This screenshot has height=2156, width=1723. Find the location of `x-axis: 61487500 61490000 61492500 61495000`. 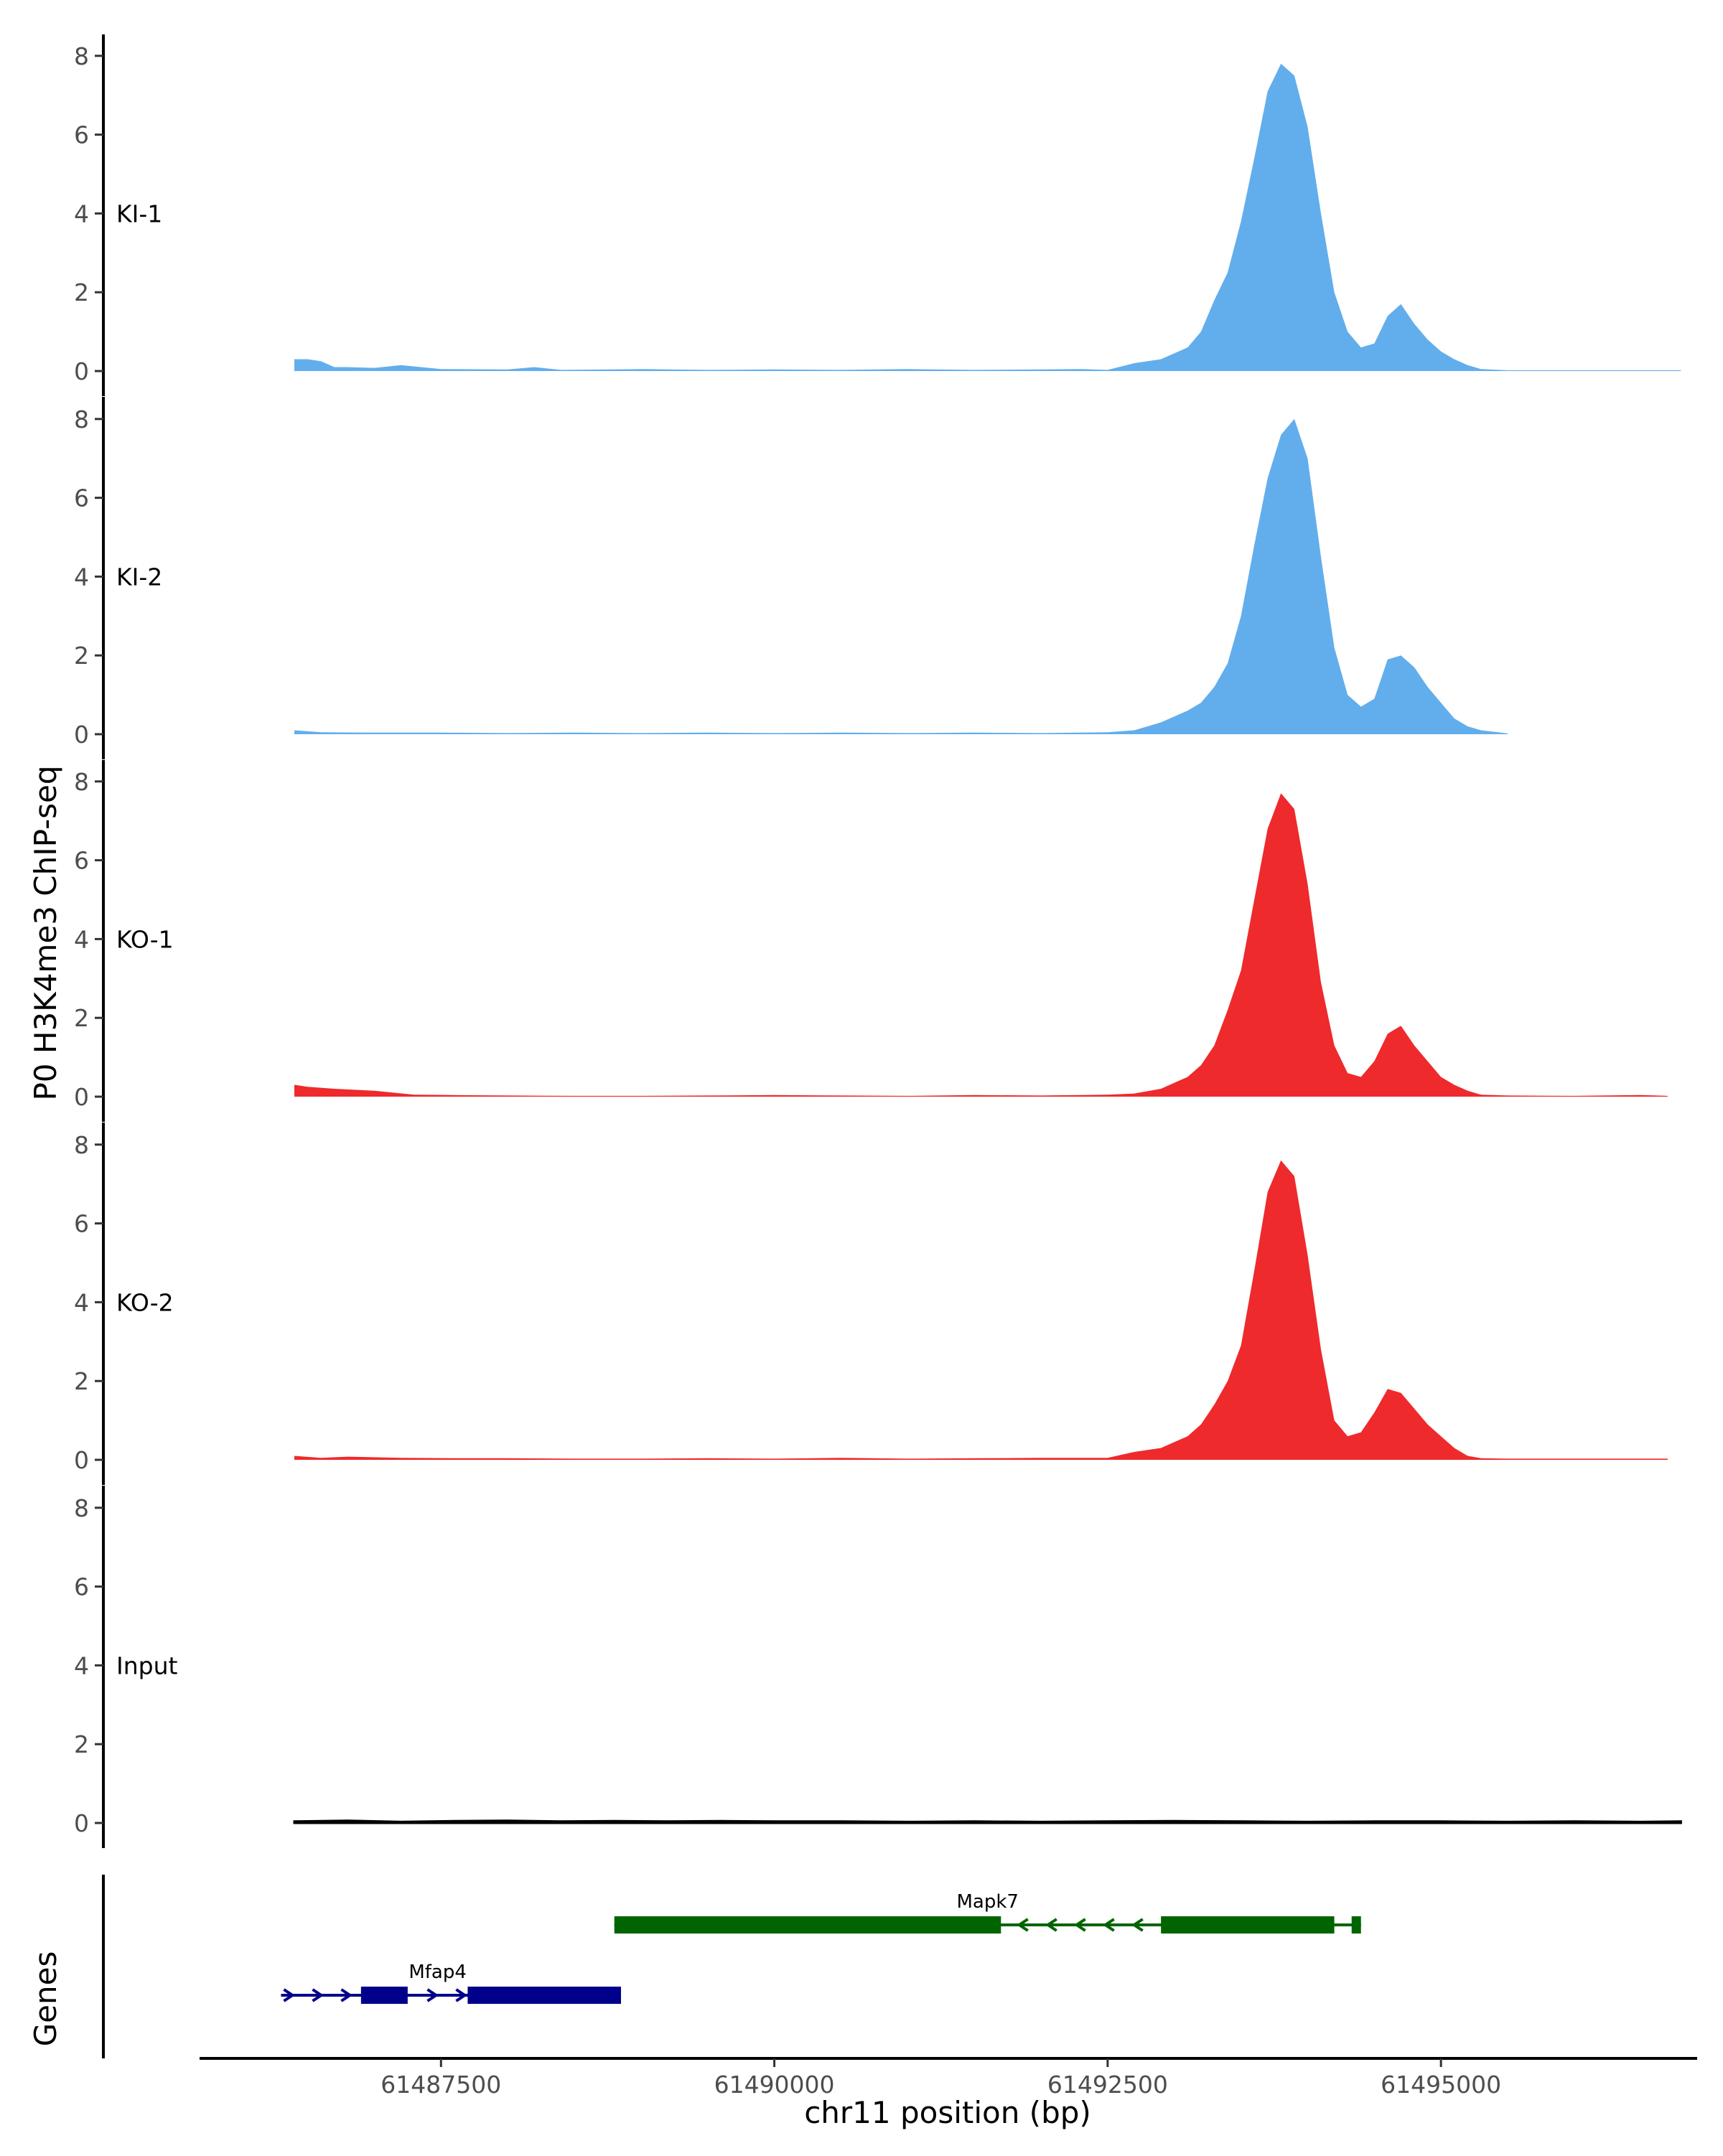

x-axis: 61487500 61490000 61492500 61495000 is located at coordinates (948, 2078).